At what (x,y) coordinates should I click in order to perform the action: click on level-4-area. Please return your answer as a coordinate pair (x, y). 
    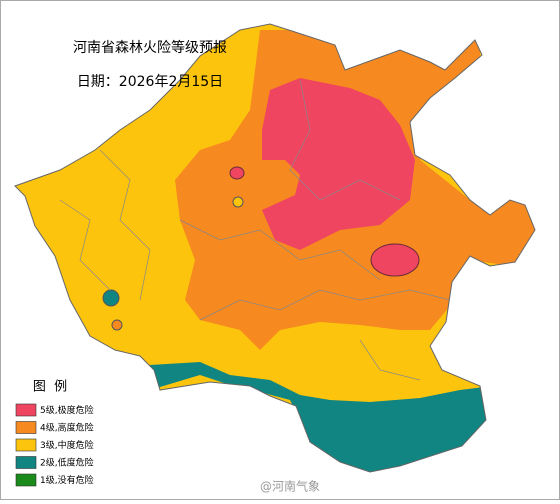
    Looking at the image, I should click on (117, 325).